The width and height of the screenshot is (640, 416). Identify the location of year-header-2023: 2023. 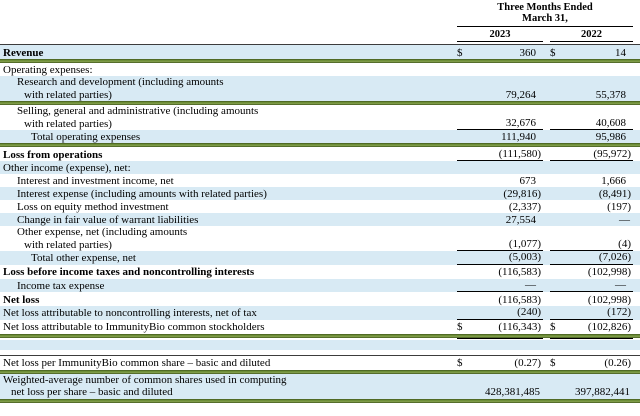
(500, 35).